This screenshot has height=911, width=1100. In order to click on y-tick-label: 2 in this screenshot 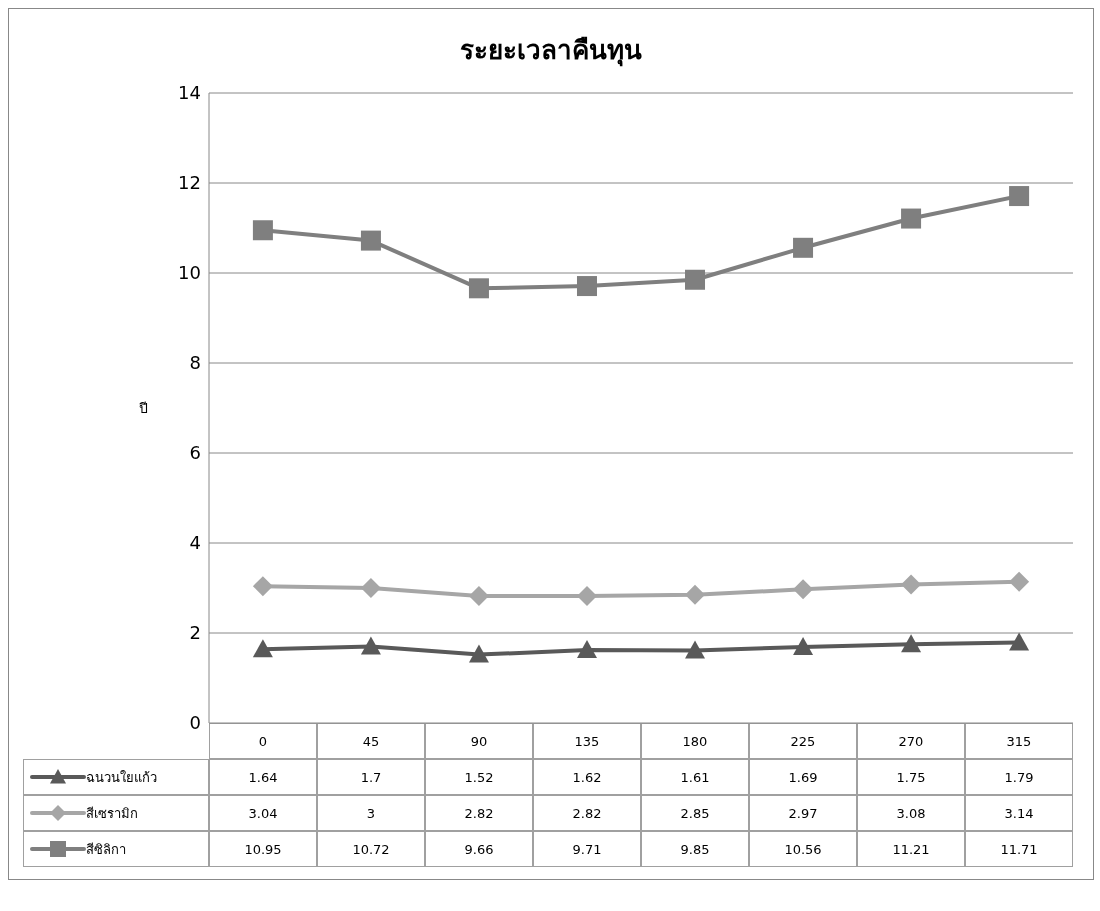, I will do `click(195, 633)`.